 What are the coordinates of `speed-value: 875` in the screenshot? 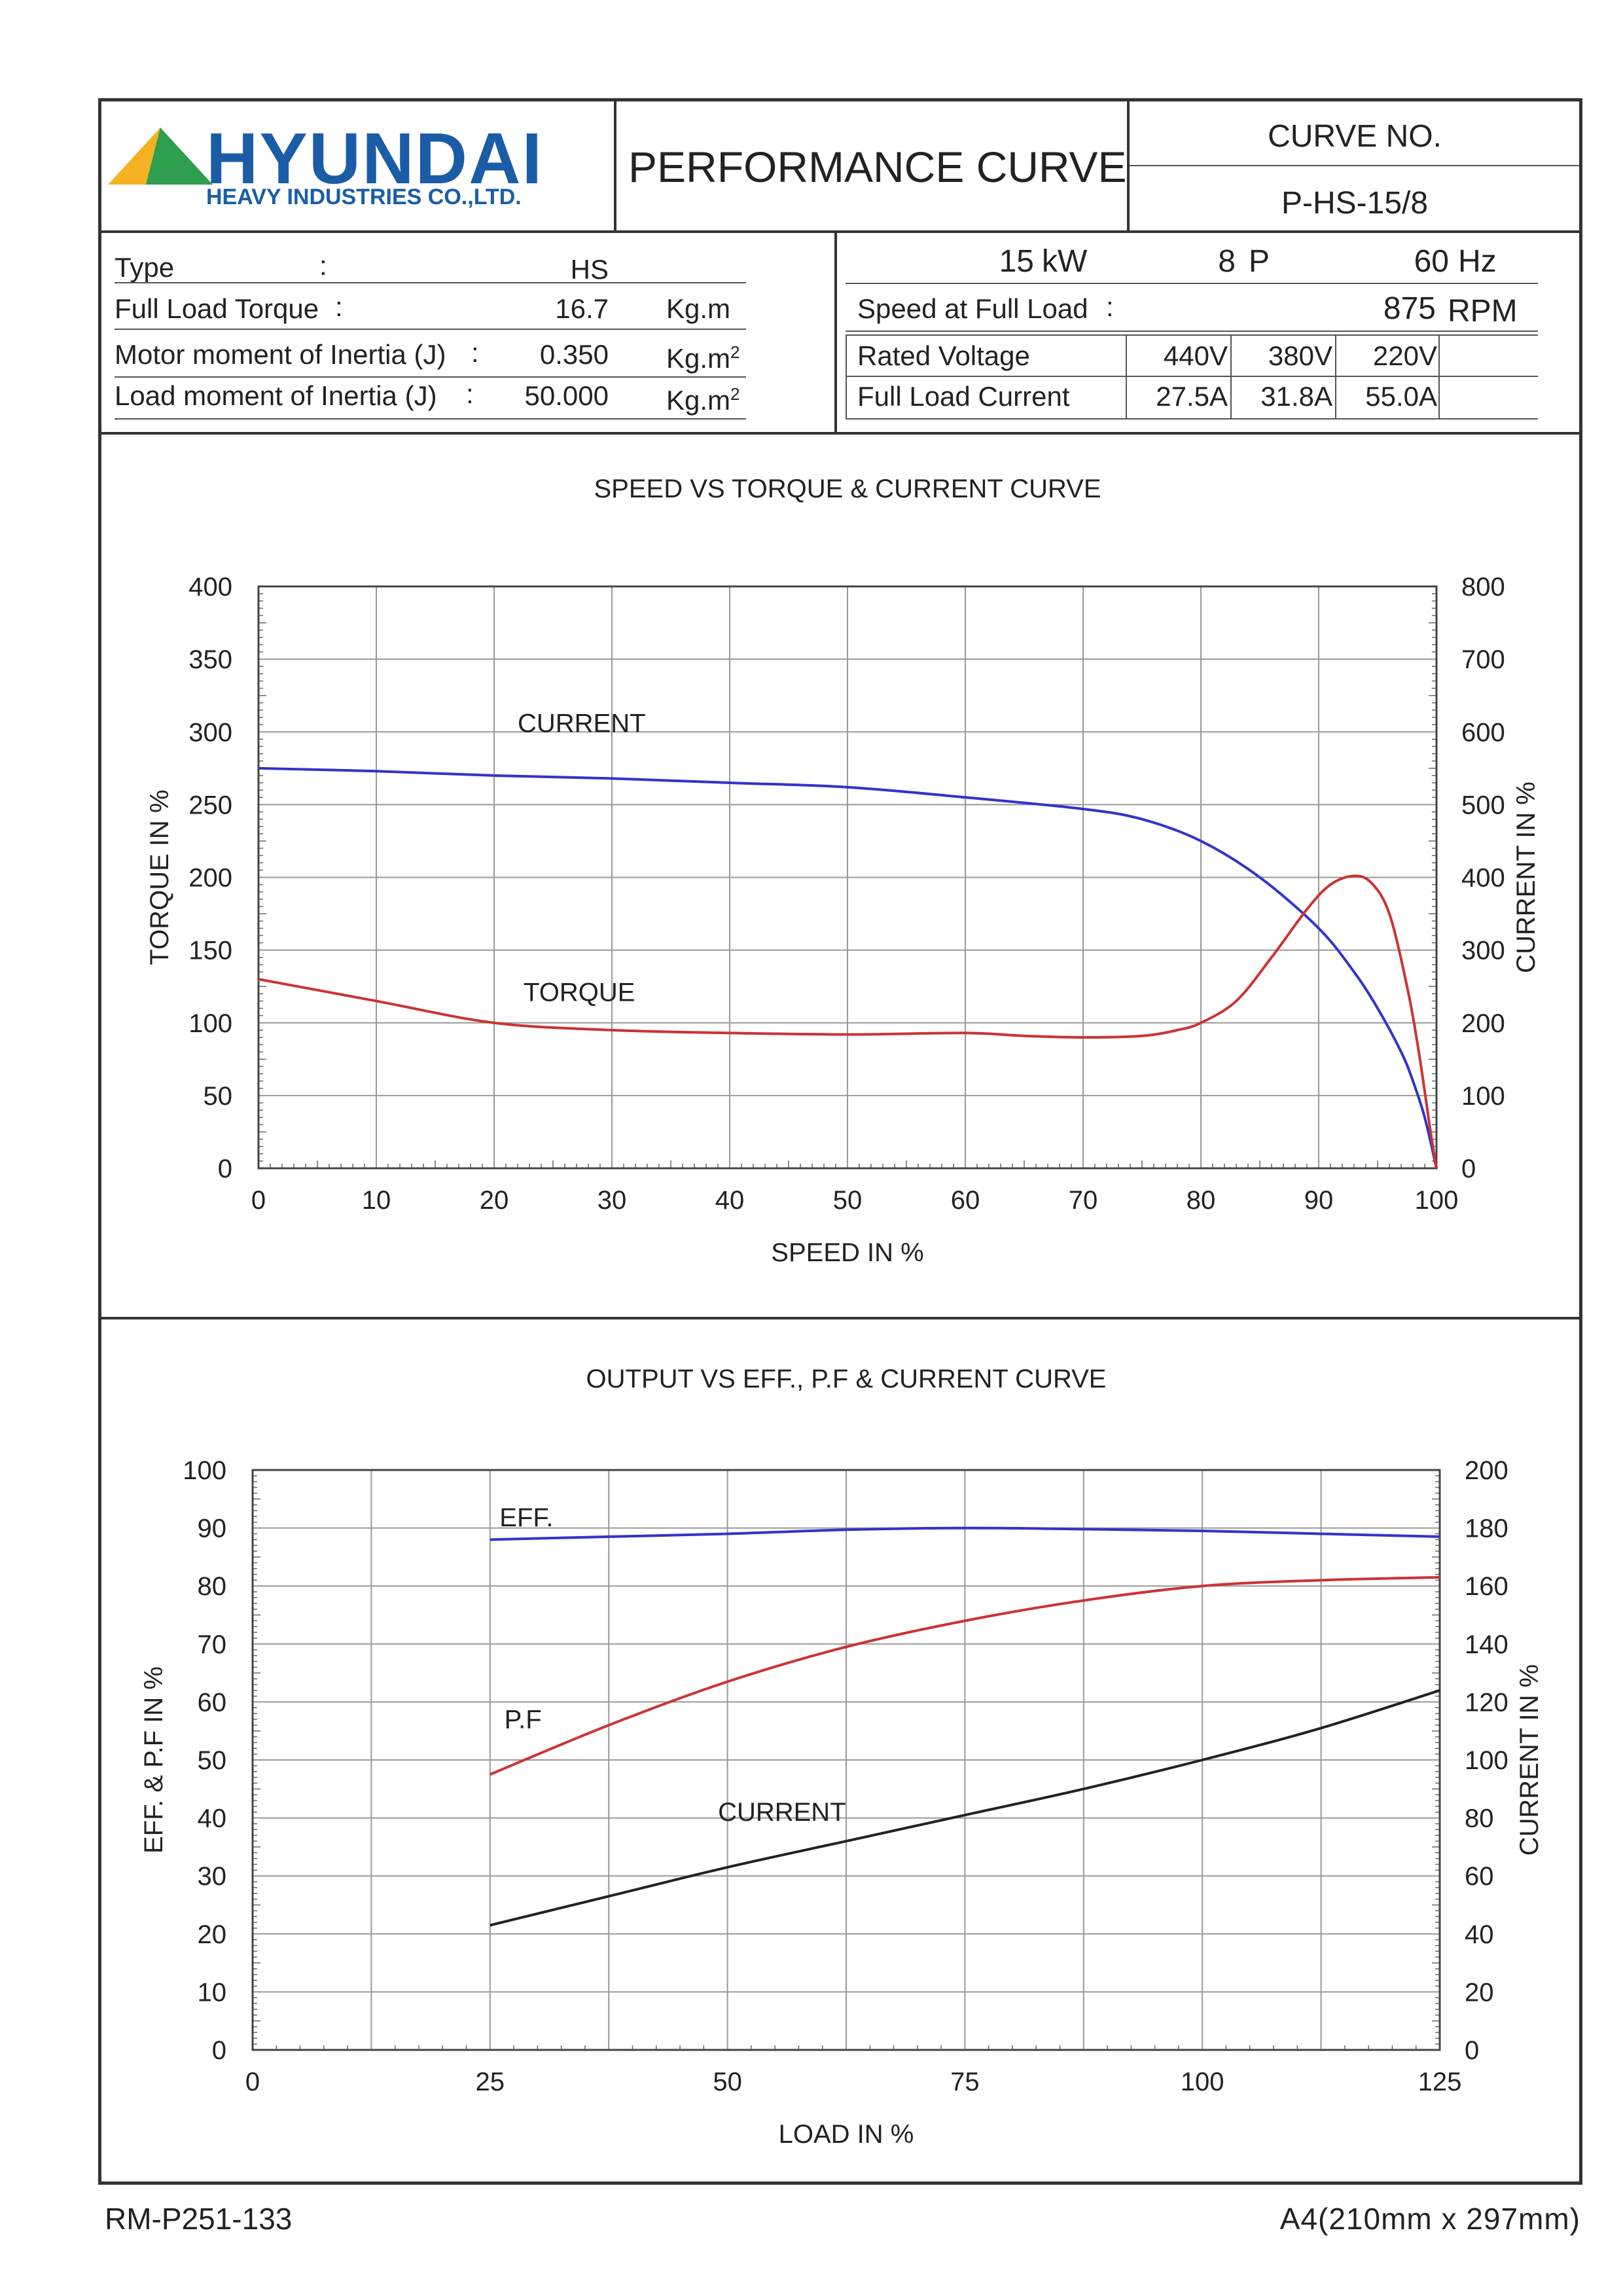 It's located at (1409, 308).